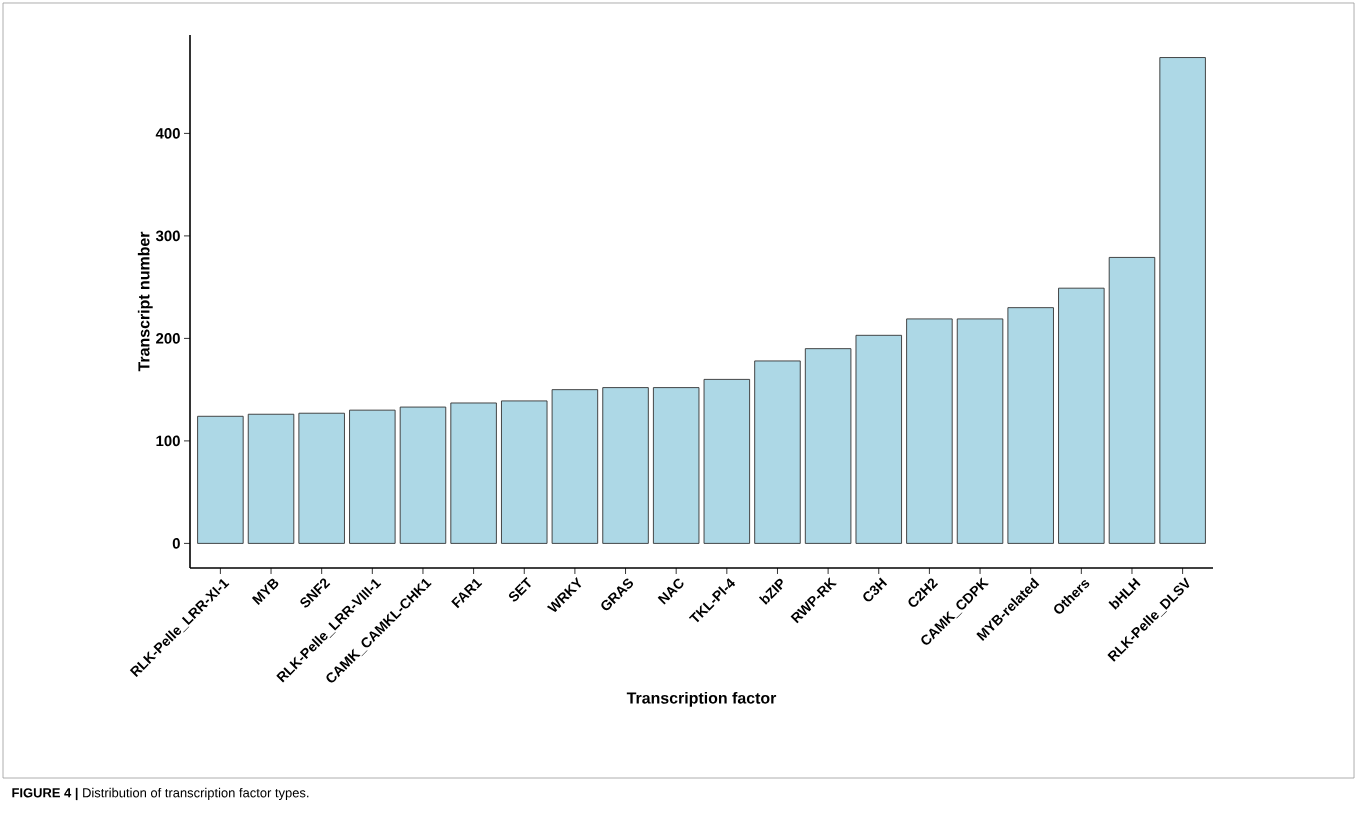 This screenshot has height=814, width=1357. Describe the element at coordinates (167, 236) in the screenshot. I see `y-tick-label: 300` at that location.